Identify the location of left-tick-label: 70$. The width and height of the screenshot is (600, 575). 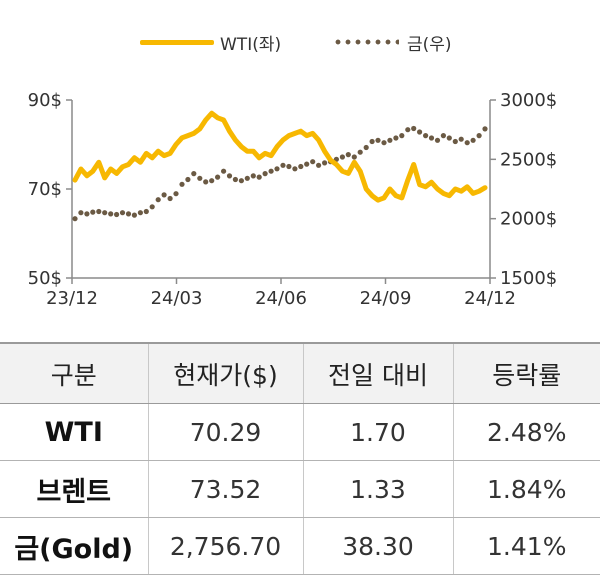
(45, 189).